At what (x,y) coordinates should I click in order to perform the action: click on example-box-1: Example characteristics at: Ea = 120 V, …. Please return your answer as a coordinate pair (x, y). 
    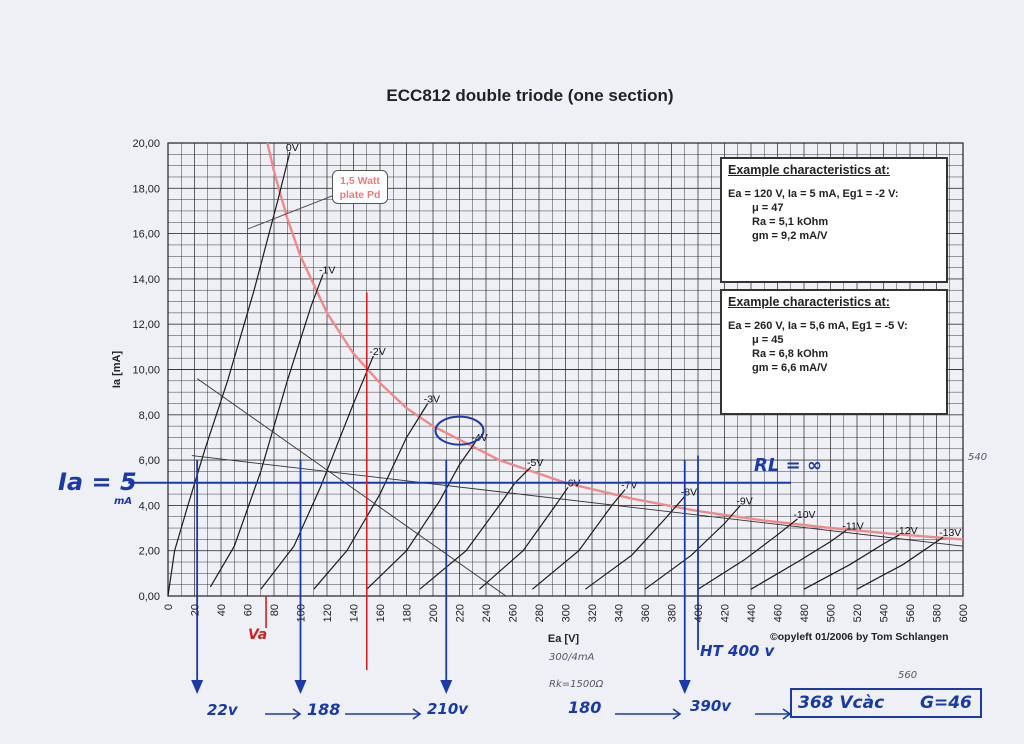
    Looking at the image, I should click on (834, 220).